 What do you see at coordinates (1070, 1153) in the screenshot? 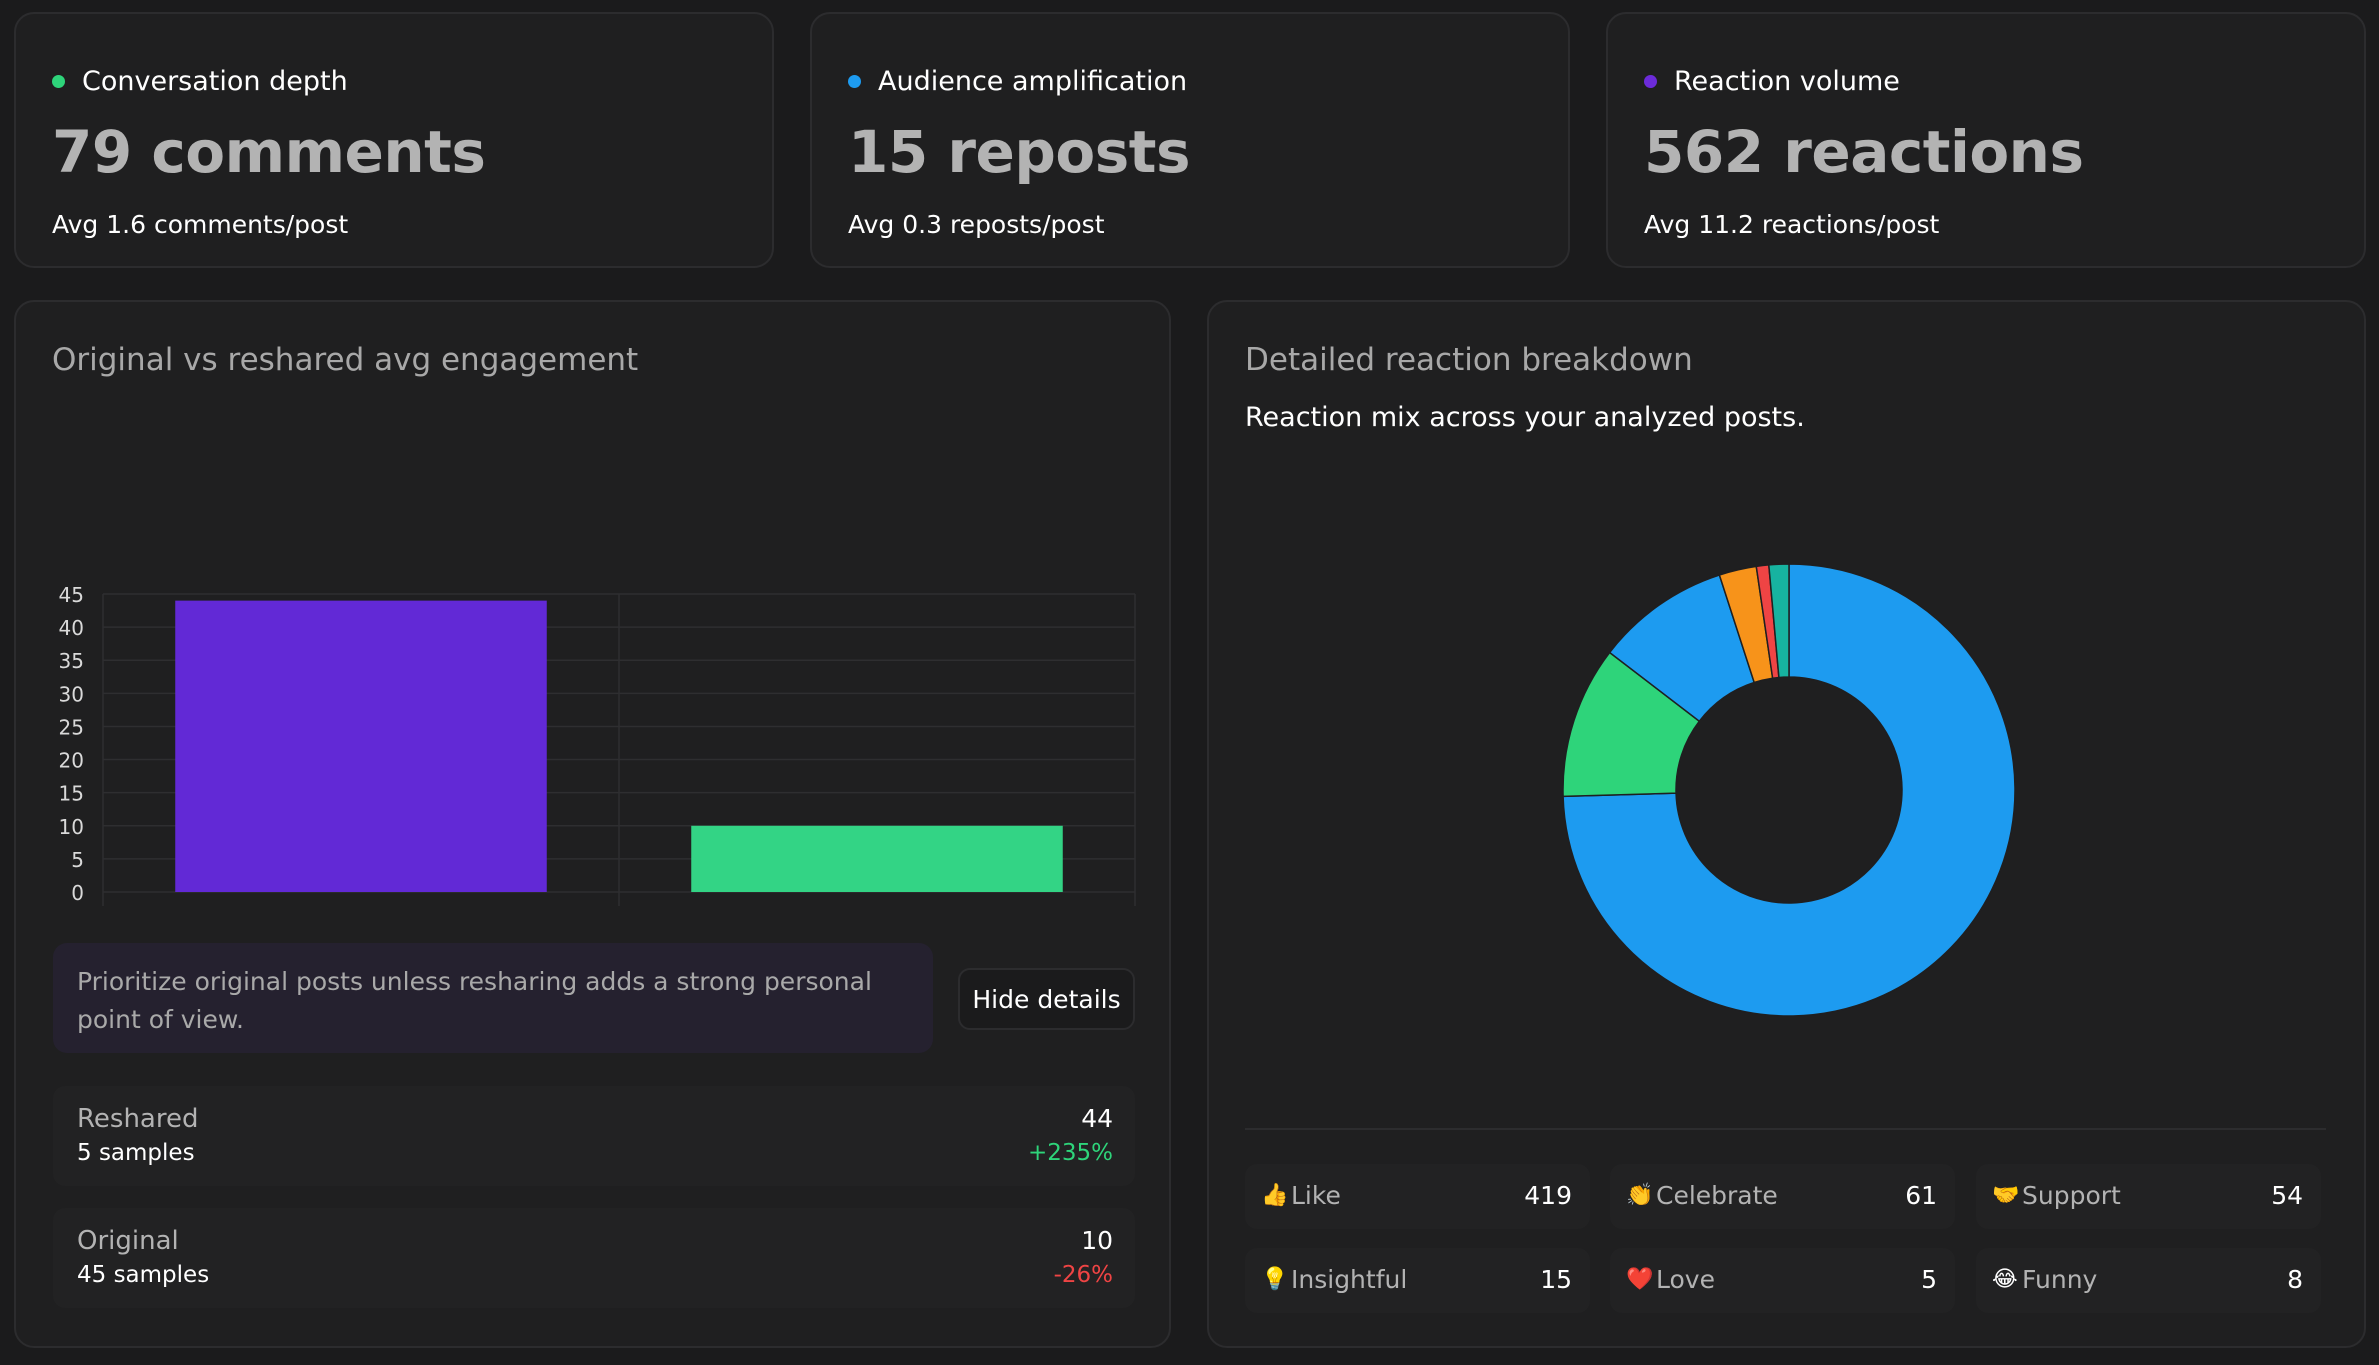
I see `stat-delta: +235%` at bounding box center [1070, 1153].